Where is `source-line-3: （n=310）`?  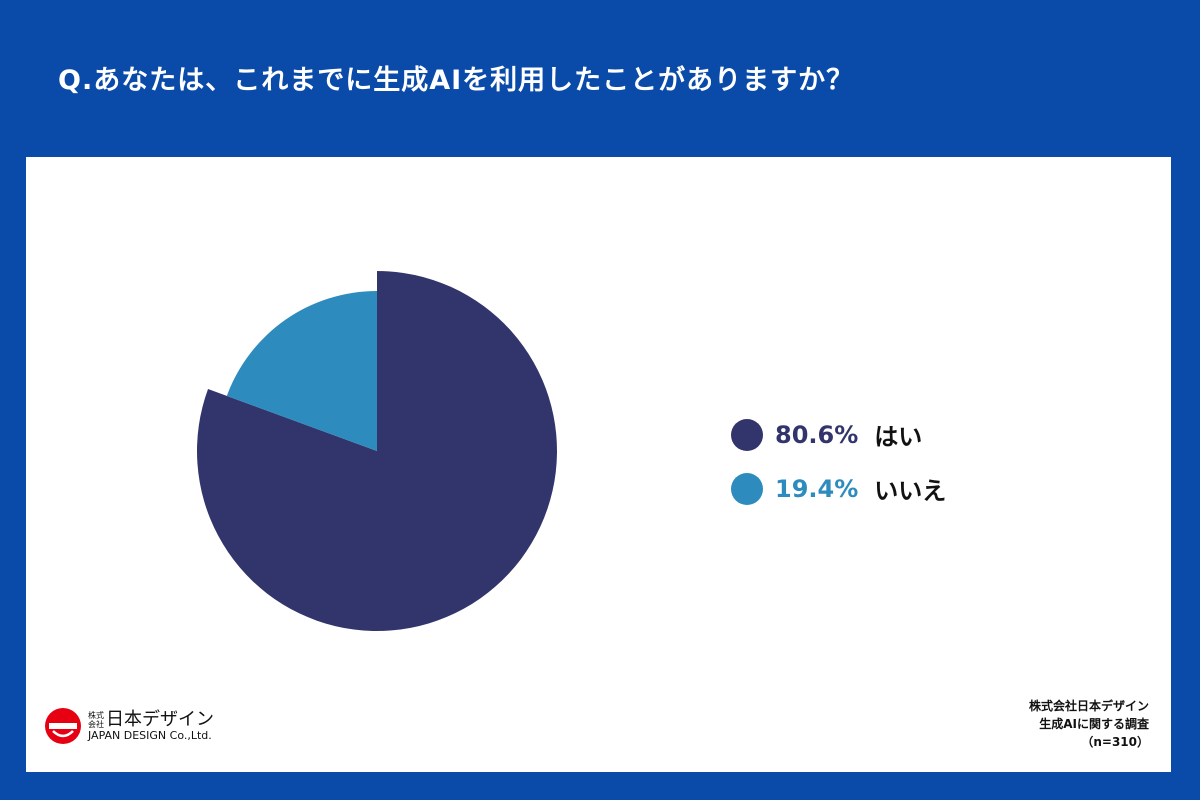 source-line-3: （n=310） is located at coordinates (1115, 742).